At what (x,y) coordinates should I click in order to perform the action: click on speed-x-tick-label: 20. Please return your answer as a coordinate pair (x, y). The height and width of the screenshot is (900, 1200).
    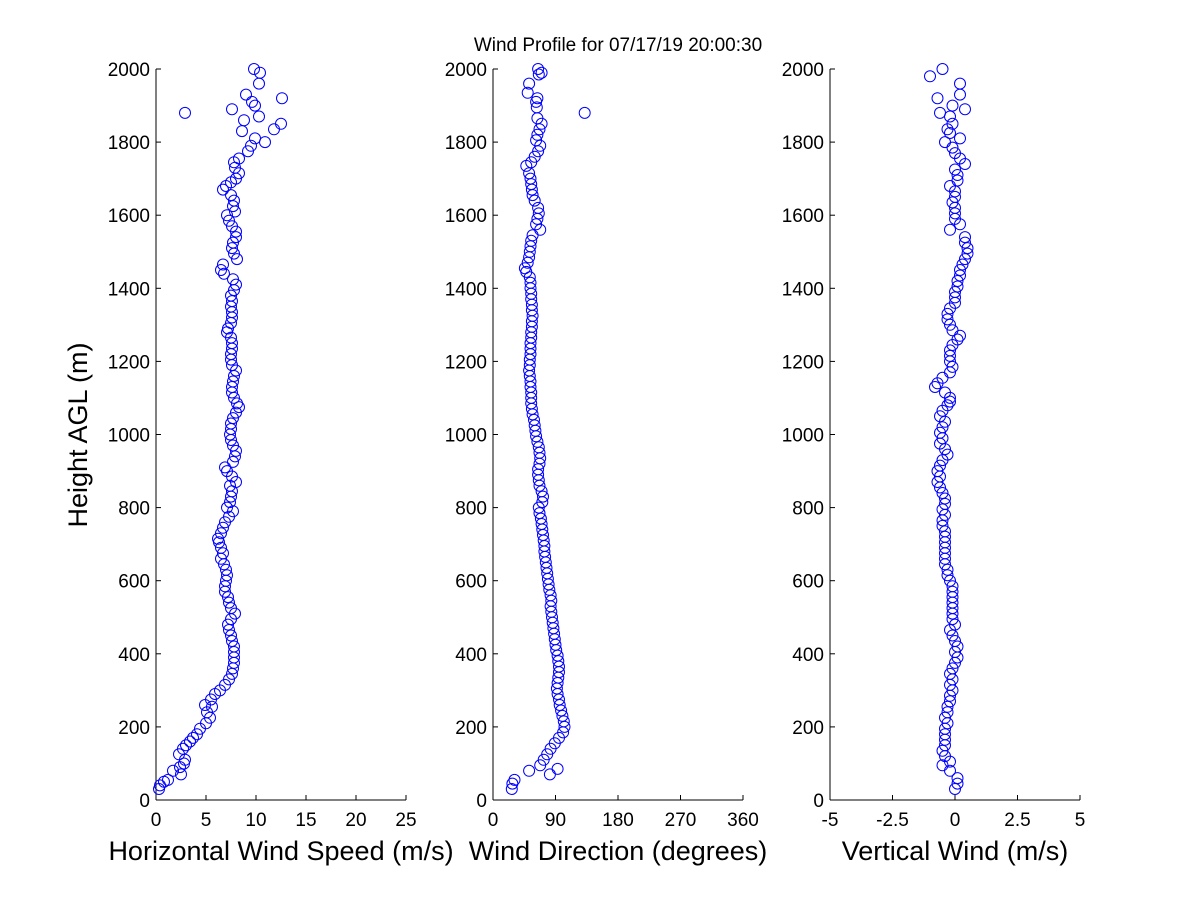
    Looking at the image, I should click on (355, 820).